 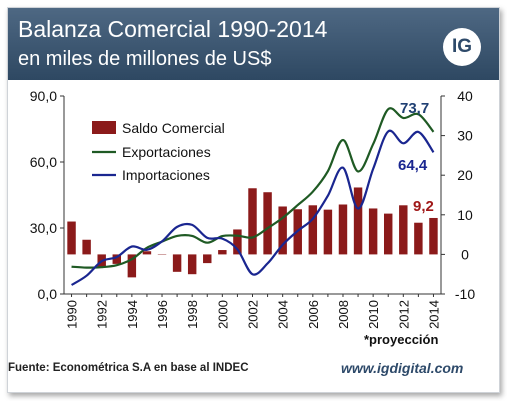 I want to click on x-tick-label: 1996, so click(x=162, y=314).